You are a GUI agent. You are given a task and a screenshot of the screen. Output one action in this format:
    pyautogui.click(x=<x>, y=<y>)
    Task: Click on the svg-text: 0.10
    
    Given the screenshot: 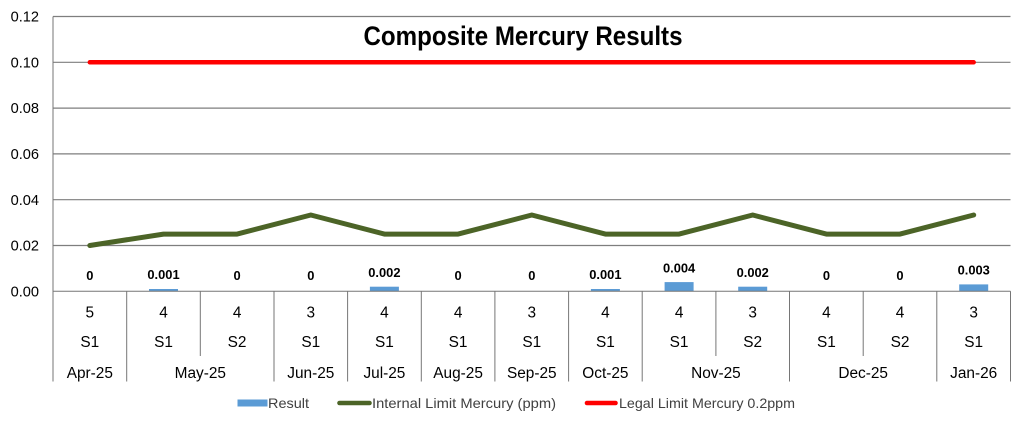 What is the action you would take?
    pyautogui.click(x=25, y=63)
    